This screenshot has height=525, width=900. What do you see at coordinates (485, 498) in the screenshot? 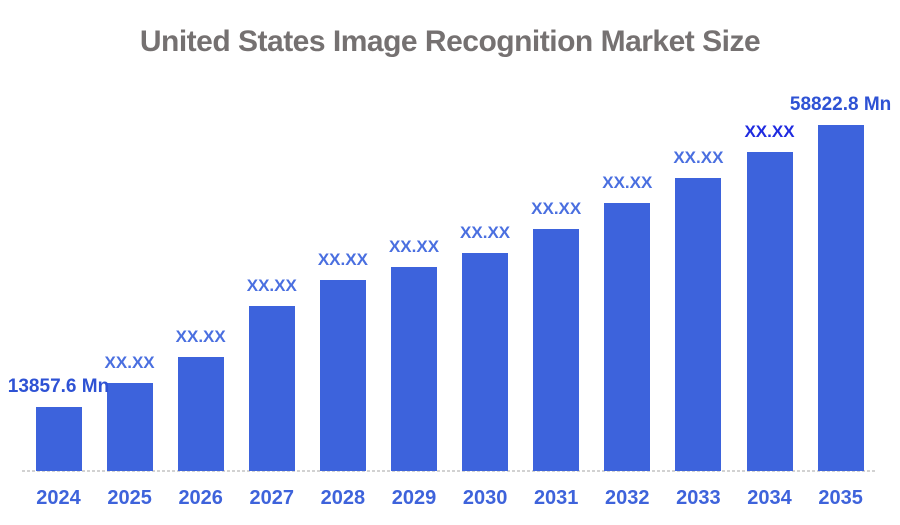
I see `x-axis-label-2030: 2030` at bounding box center [485, 498].